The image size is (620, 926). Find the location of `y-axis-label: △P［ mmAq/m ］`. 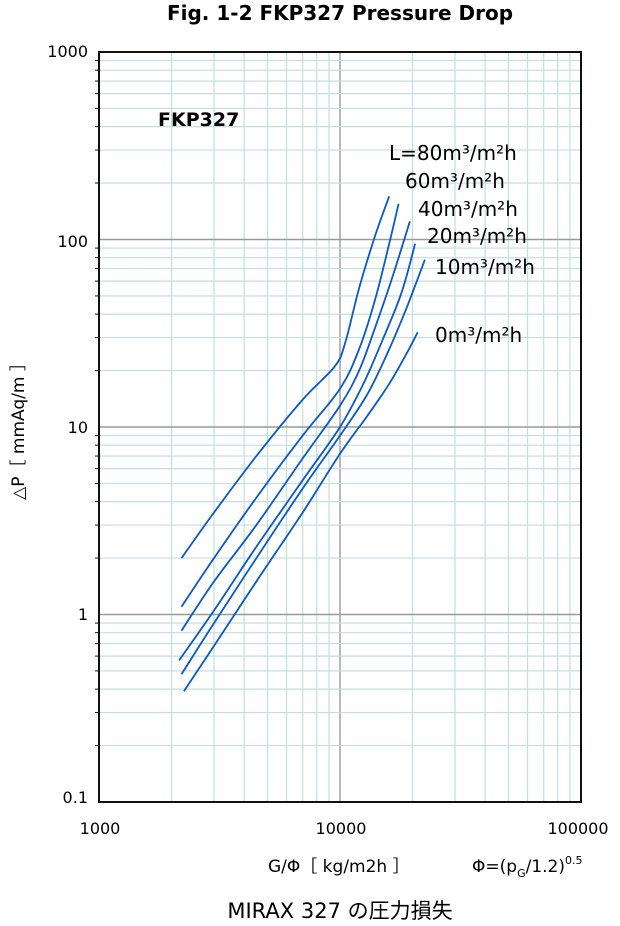

y-axis-label: △P［ mmAq/m ］ is located at coordinates (19, 427).